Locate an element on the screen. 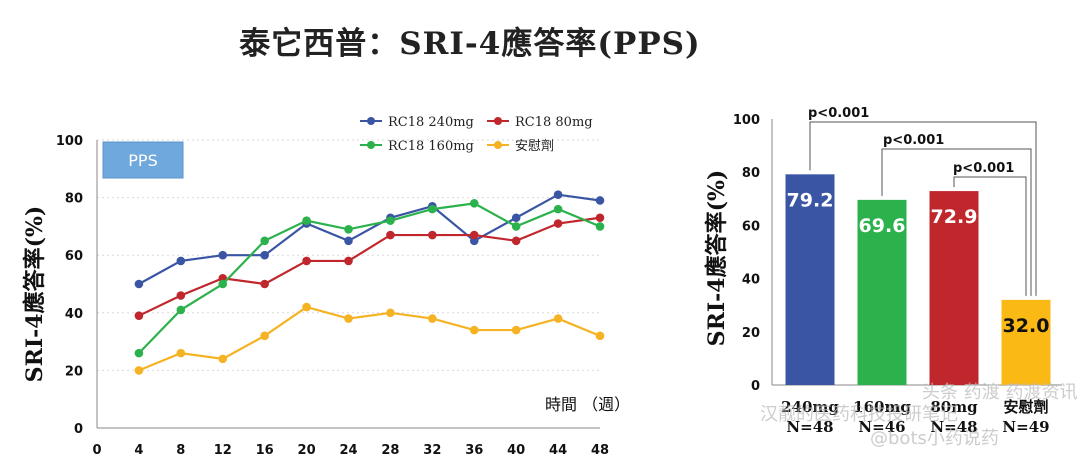 The height and width of the screenshot is (462, 1080). legend-label: 安慰劑 is located at coordinates (534, 146).